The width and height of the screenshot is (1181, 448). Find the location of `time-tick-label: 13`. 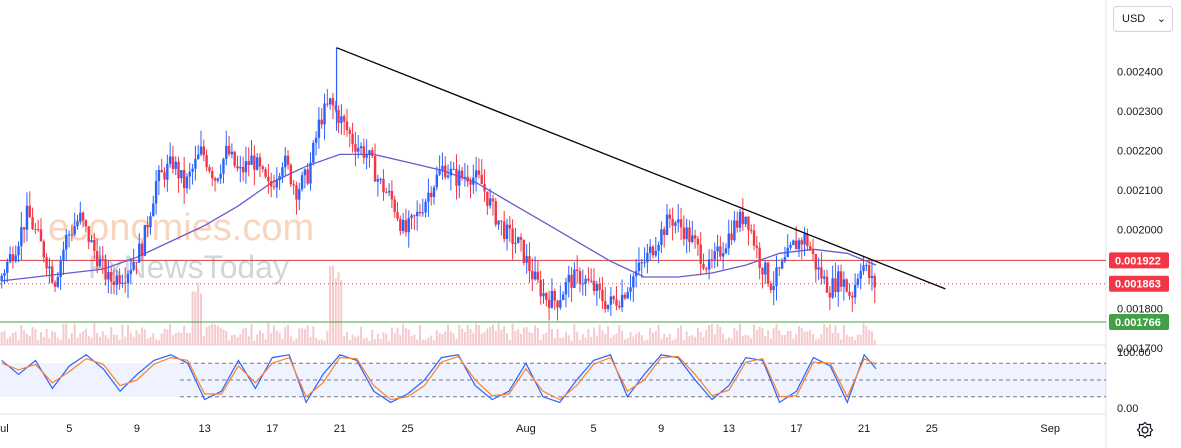

time-tick-label: 13 is located at coordinates (205, 429).